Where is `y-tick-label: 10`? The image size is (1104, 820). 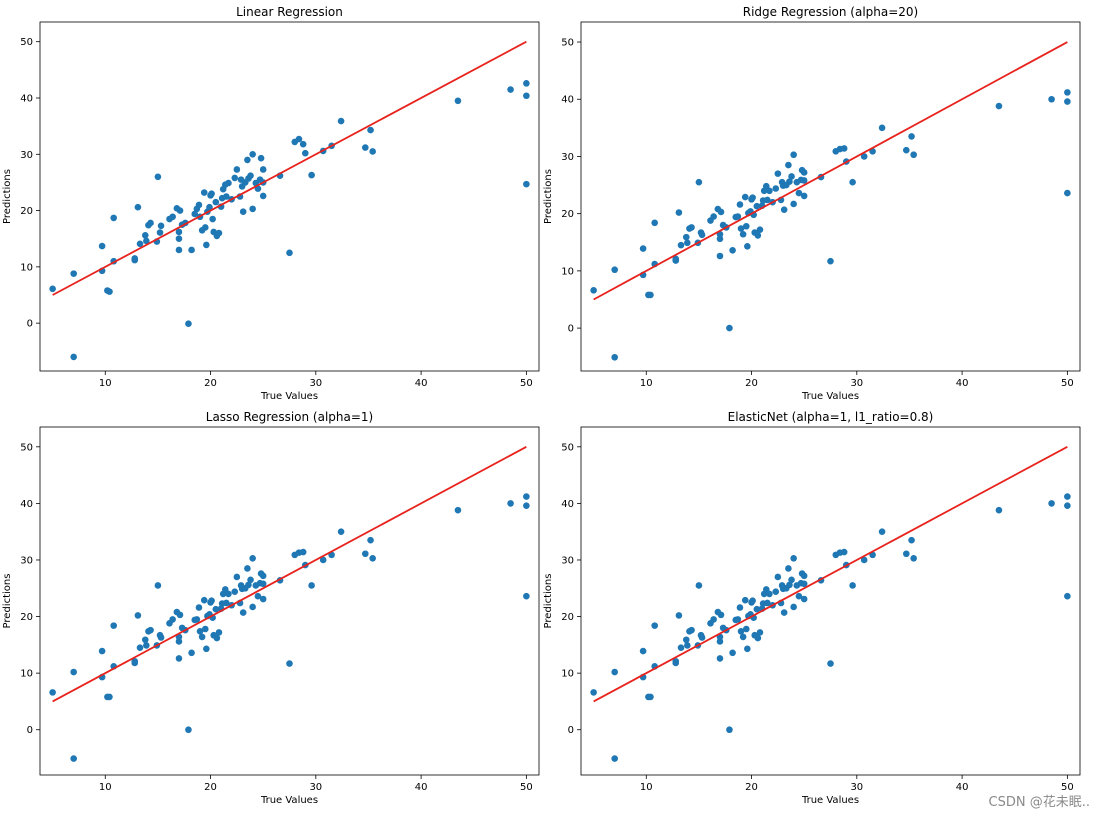
y-tick-label: 10 is located at coordinates (26, 267).